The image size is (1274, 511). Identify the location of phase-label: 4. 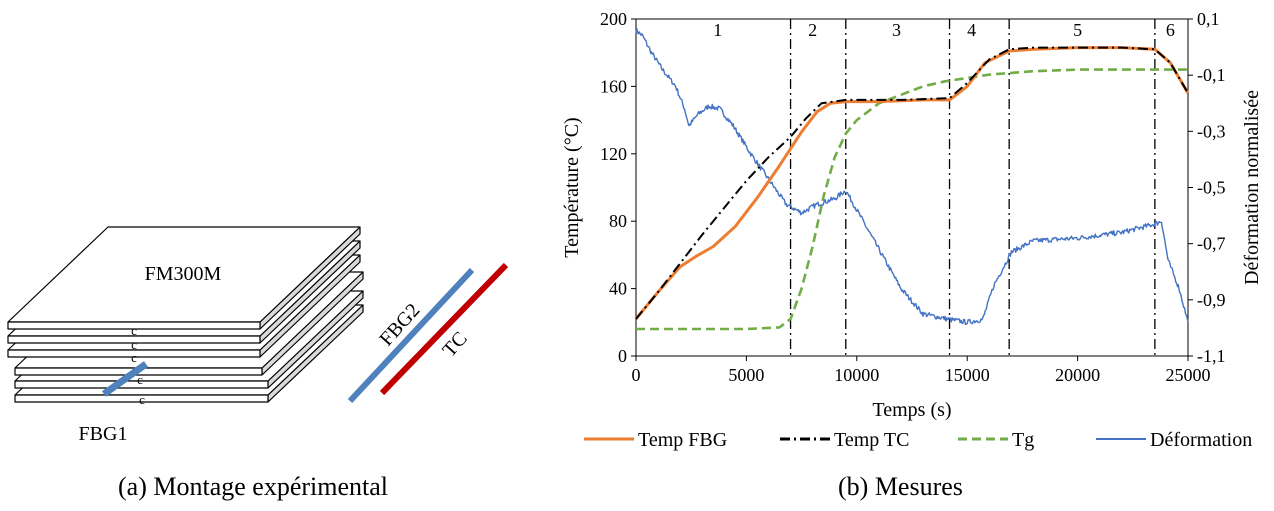
(971, 30).